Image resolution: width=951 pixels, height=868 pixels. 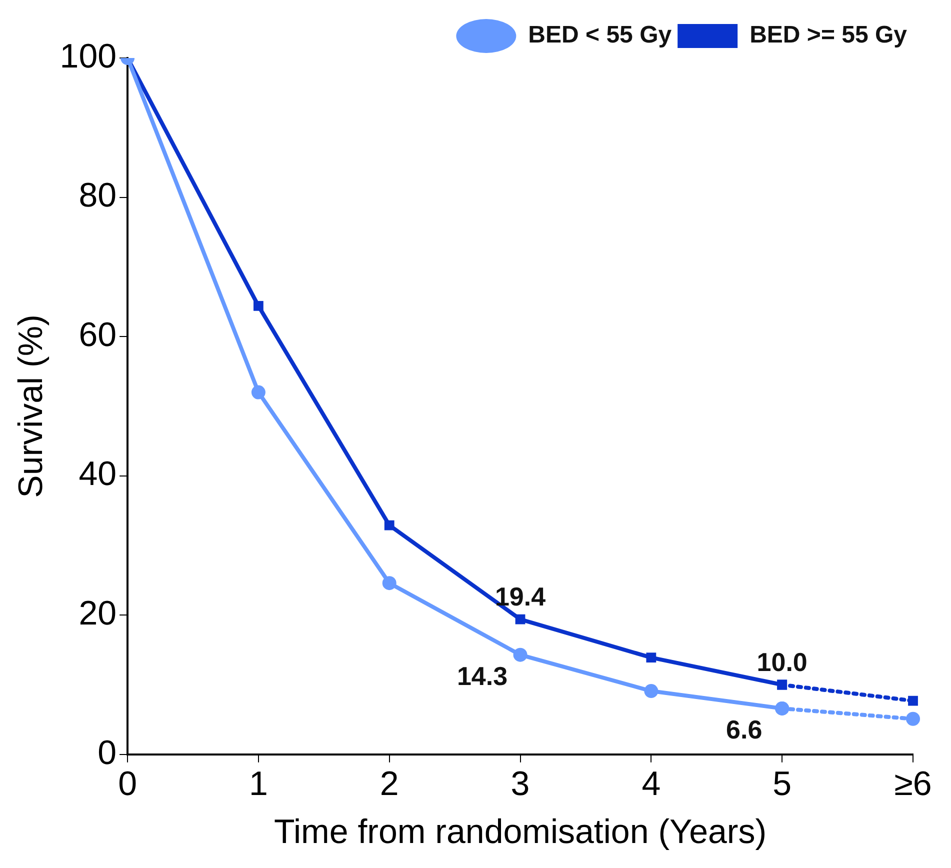 I want to click on x-tick-label: 3, so click(x=520, y=784).